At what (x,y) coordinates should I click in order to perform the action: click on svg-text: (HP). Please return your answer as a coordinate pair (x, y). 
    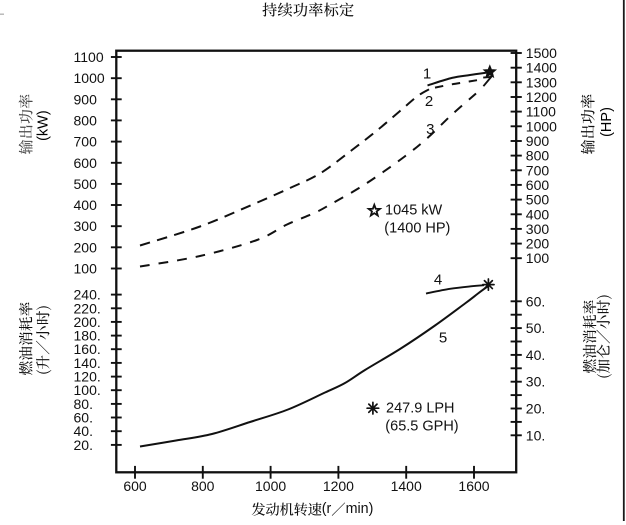
    Looking at the image, I should click on (607, 122).